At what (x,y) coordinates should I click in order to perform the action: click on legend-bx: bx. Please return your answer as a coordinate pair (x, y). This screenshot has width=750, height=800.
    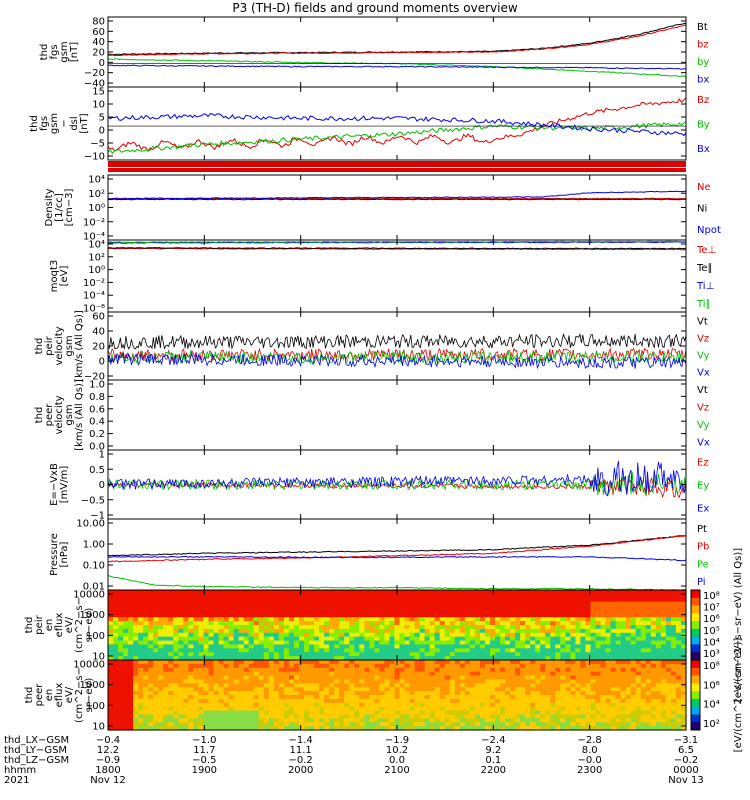
    Looking at the image, I should click on (703, 79).